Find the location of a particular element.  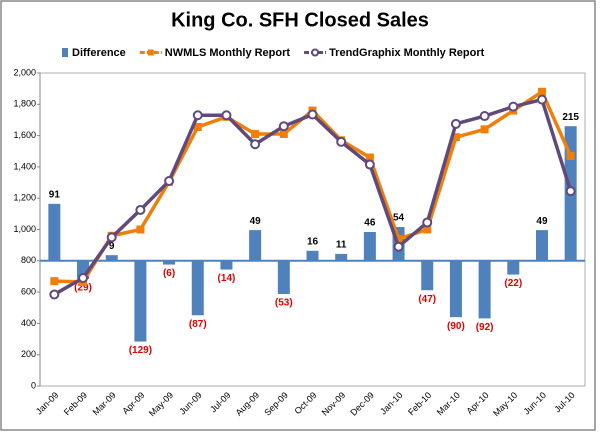

data-label: 215 is located at coordinates (570, 117).